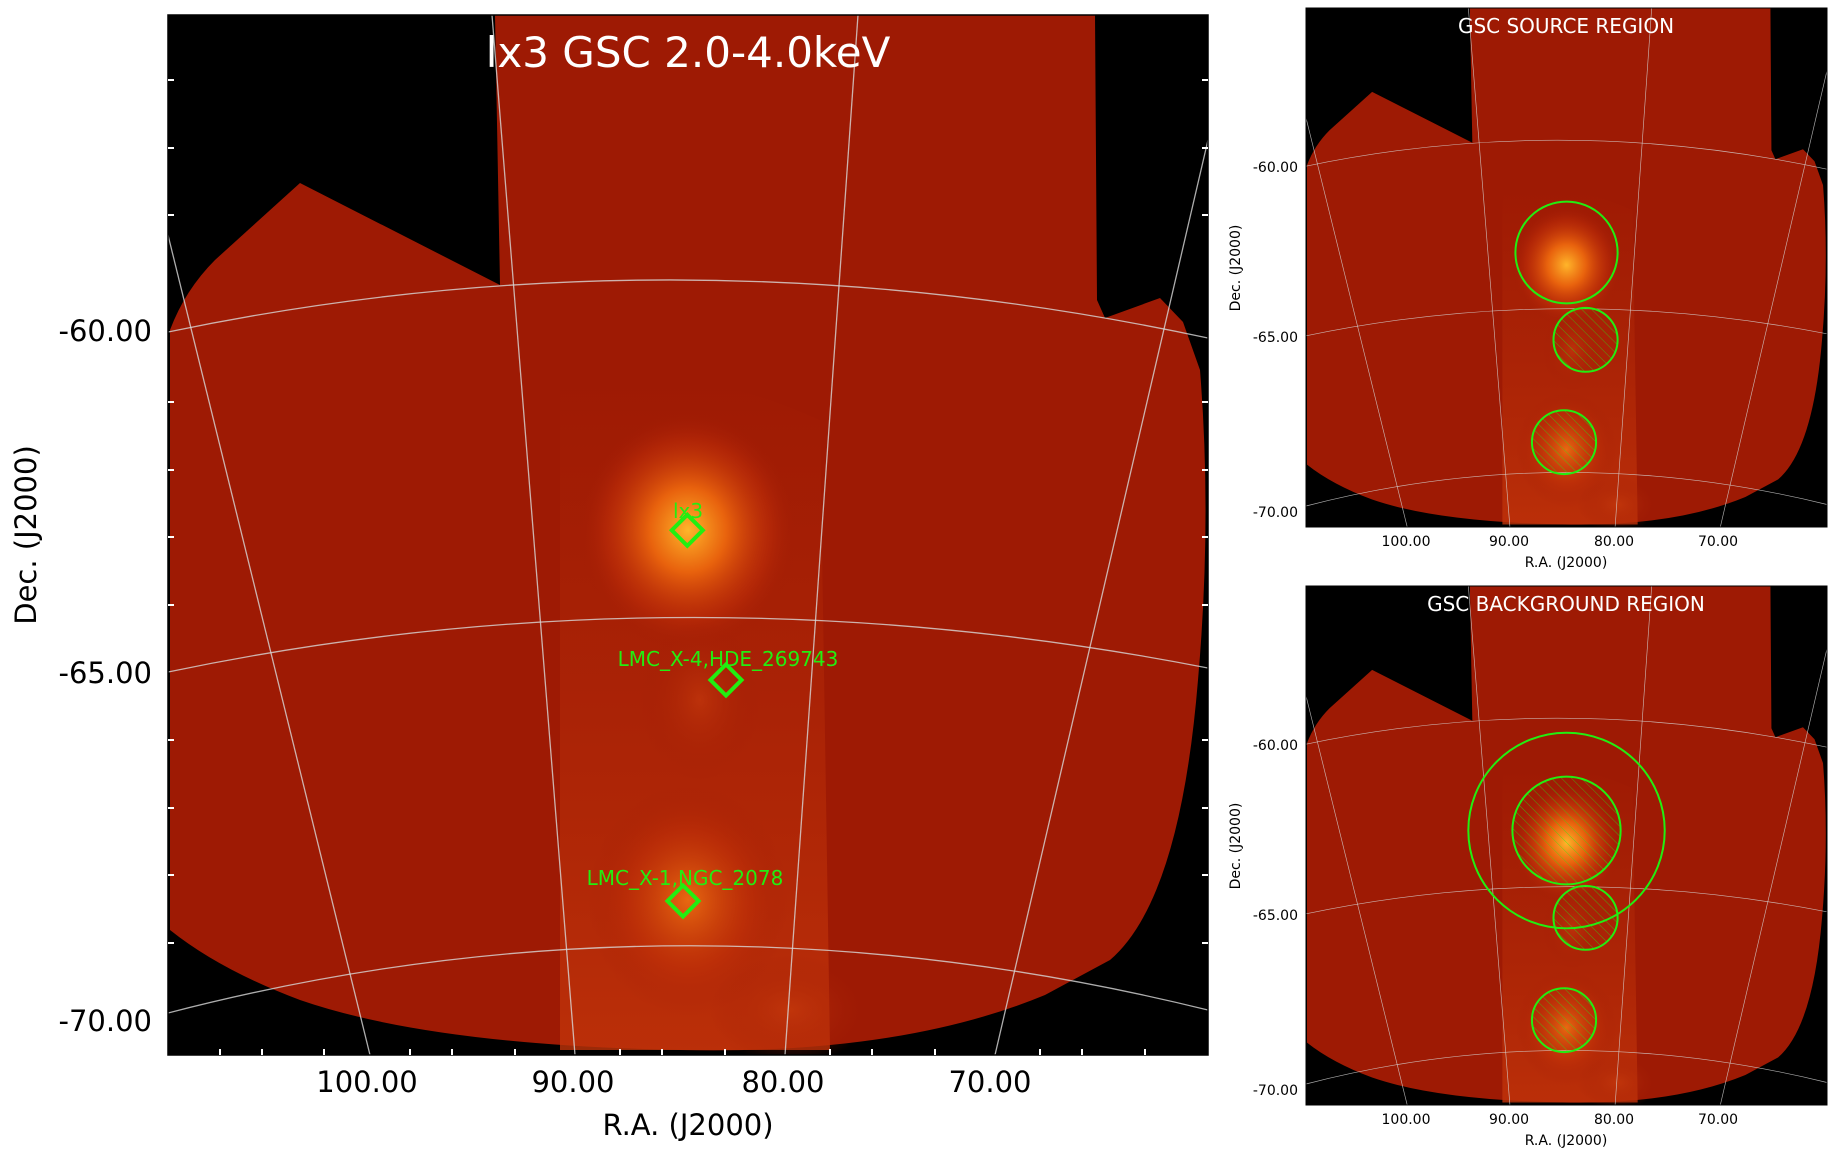 This screenshot has width=1832, height=1156. I want to click on background-x-tick-label: 90.00, so click(1509, 1120).